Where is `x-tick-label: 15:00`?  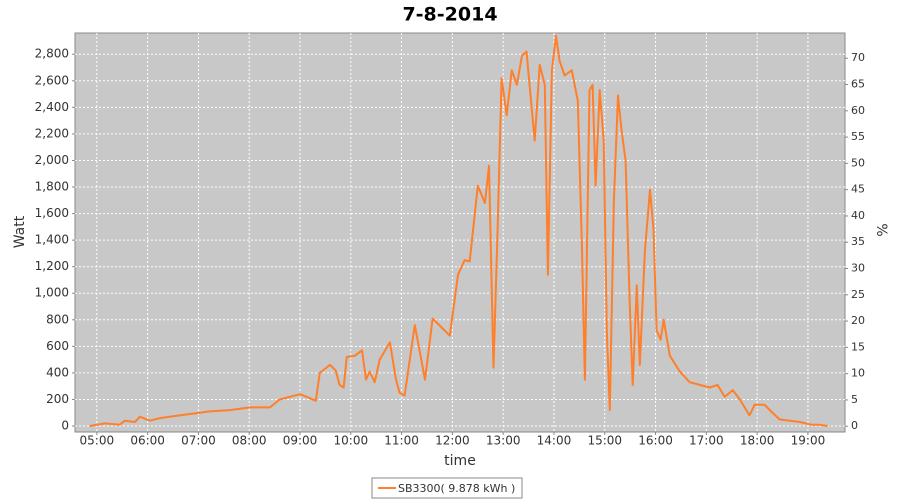
x-tick-label: 15:00 is located at coordinates (604, 441).